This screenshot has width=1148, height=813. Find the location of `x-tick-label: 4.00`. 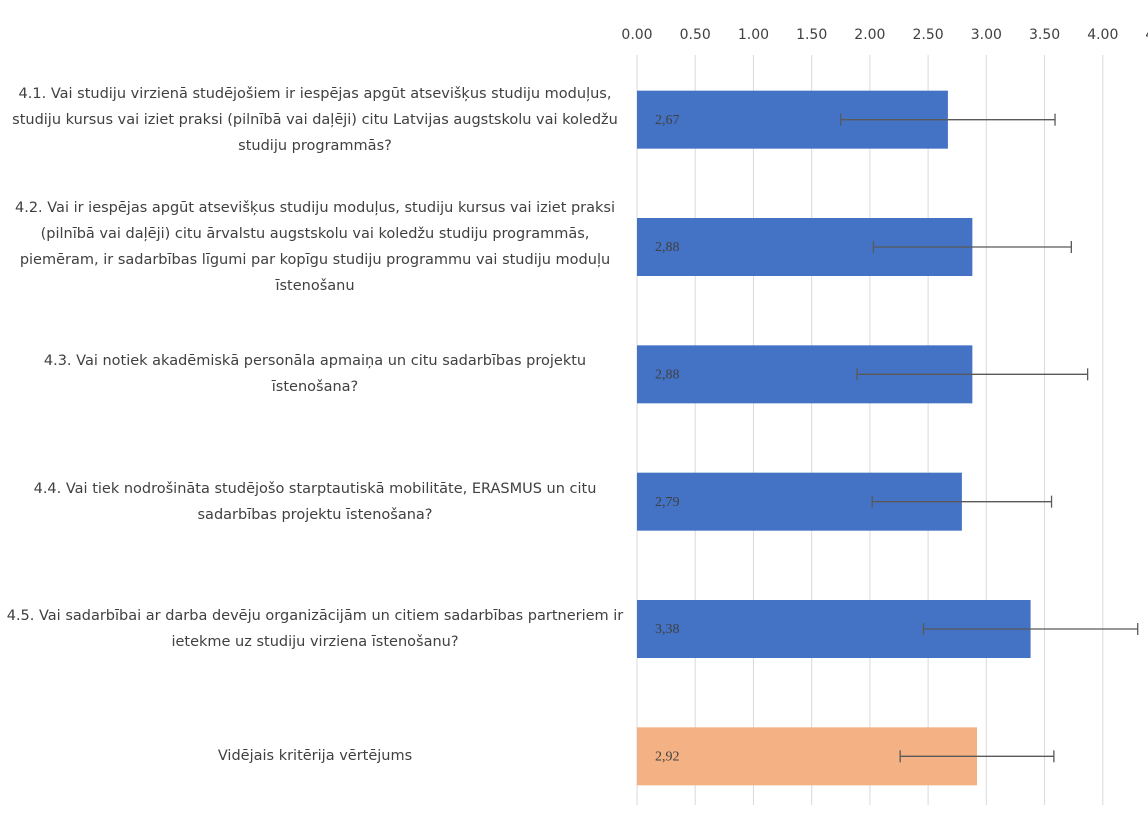

x-tick-label: 4.00 is located at coordinates (1102, 35).